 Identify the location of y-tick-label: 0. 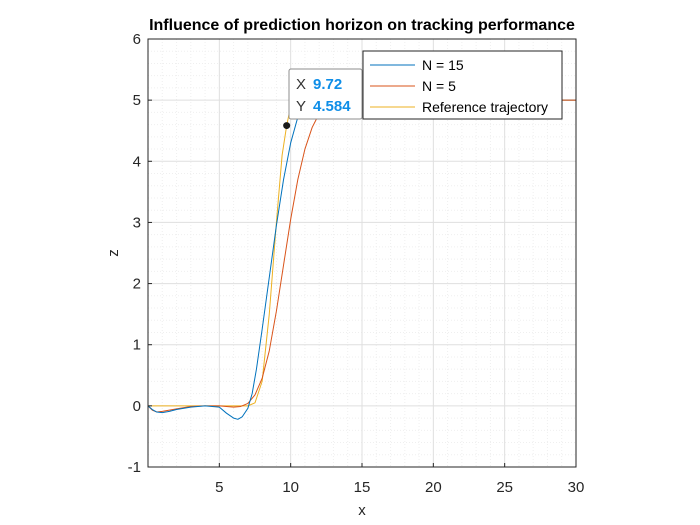
(137, 406).